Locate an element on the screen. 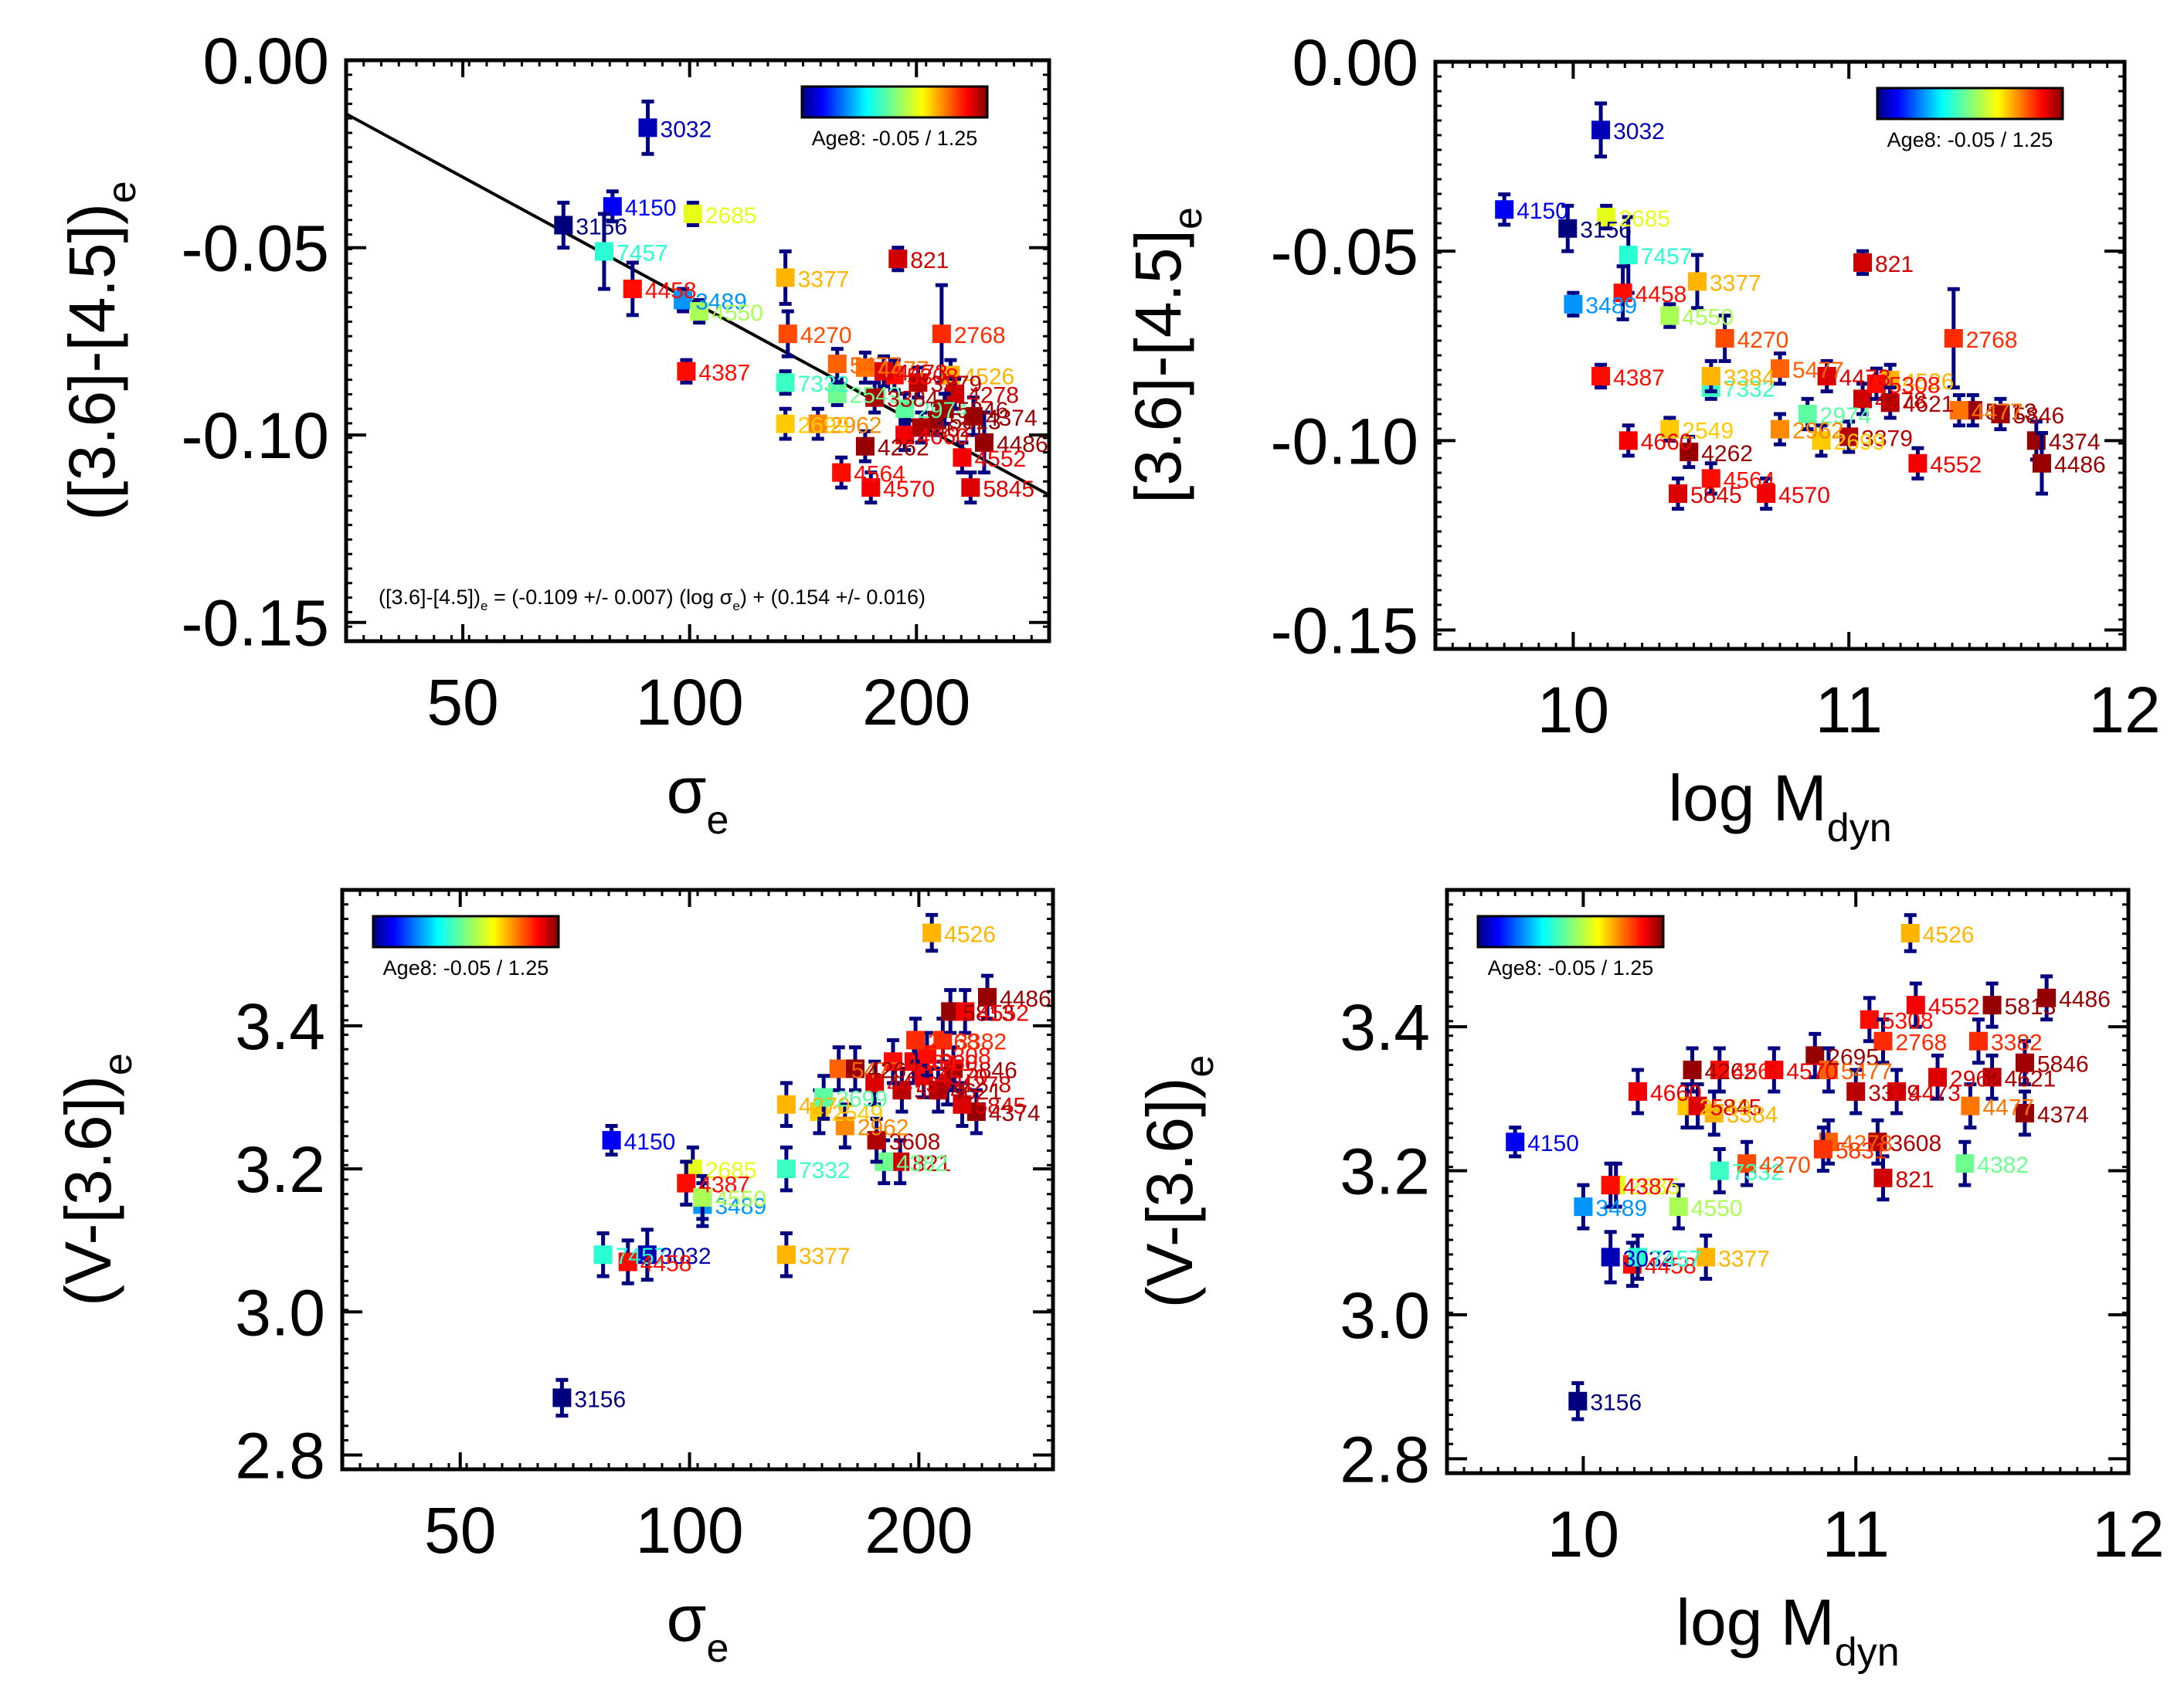 This screenshot has height=1708, width=2184. point-label: 4526 is located at coordinates (988, 377).